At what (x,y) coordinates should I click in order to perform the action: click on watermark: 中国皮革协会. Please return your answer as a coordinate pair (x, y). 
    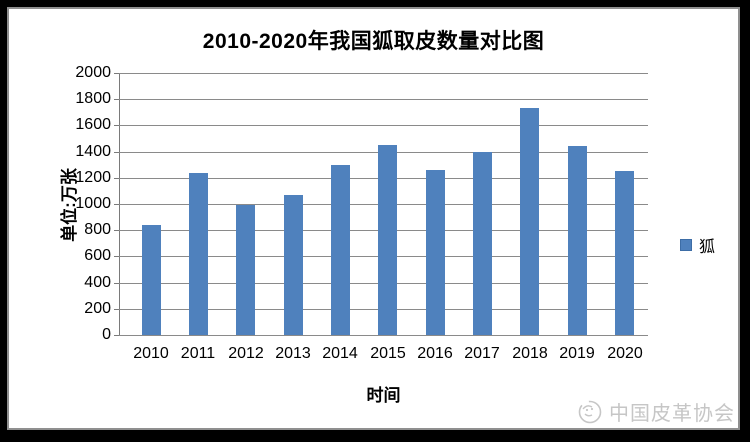
    Looking at the image, I should click on (656, 411).